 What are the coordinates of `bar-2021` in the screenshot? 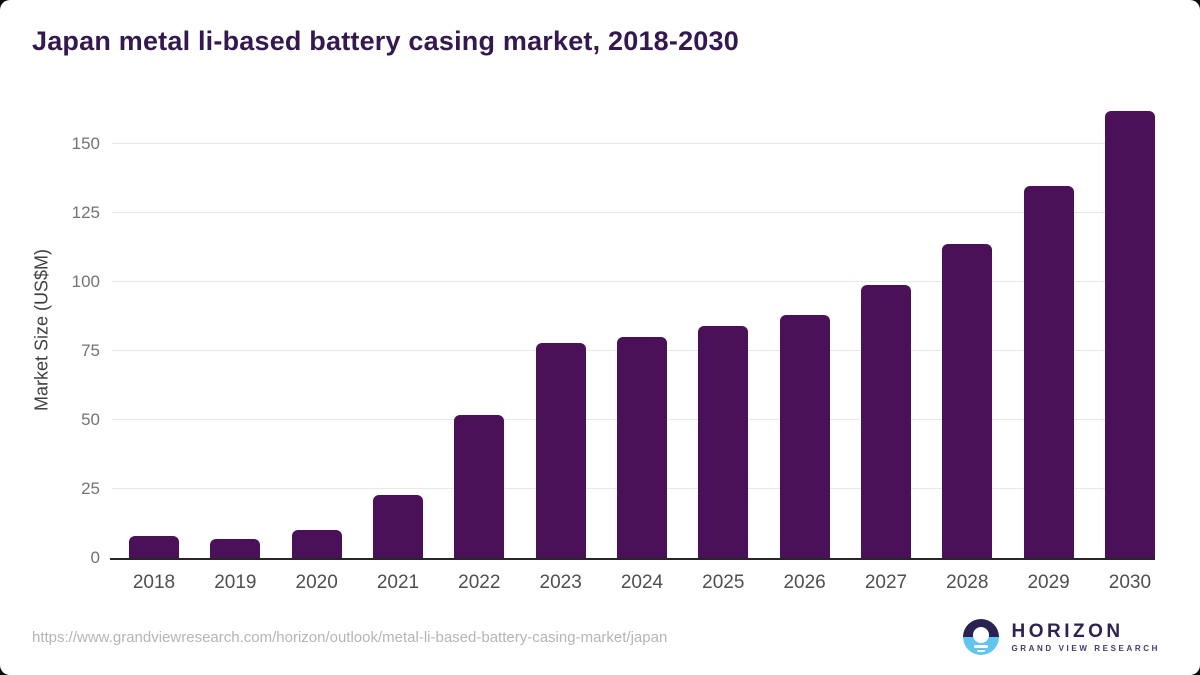 It's located at (397, 526).